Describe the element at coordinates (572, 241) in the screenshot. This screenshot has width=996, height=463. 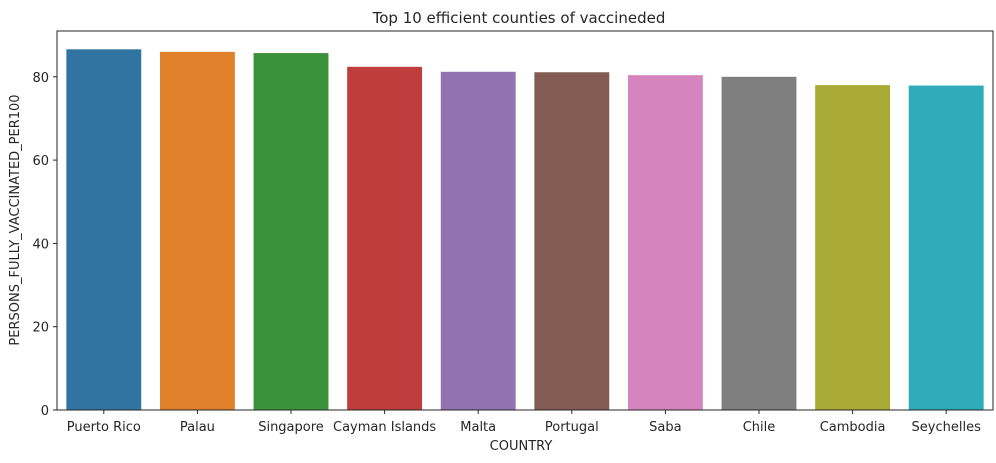
I see `bar-portugal` at that location.